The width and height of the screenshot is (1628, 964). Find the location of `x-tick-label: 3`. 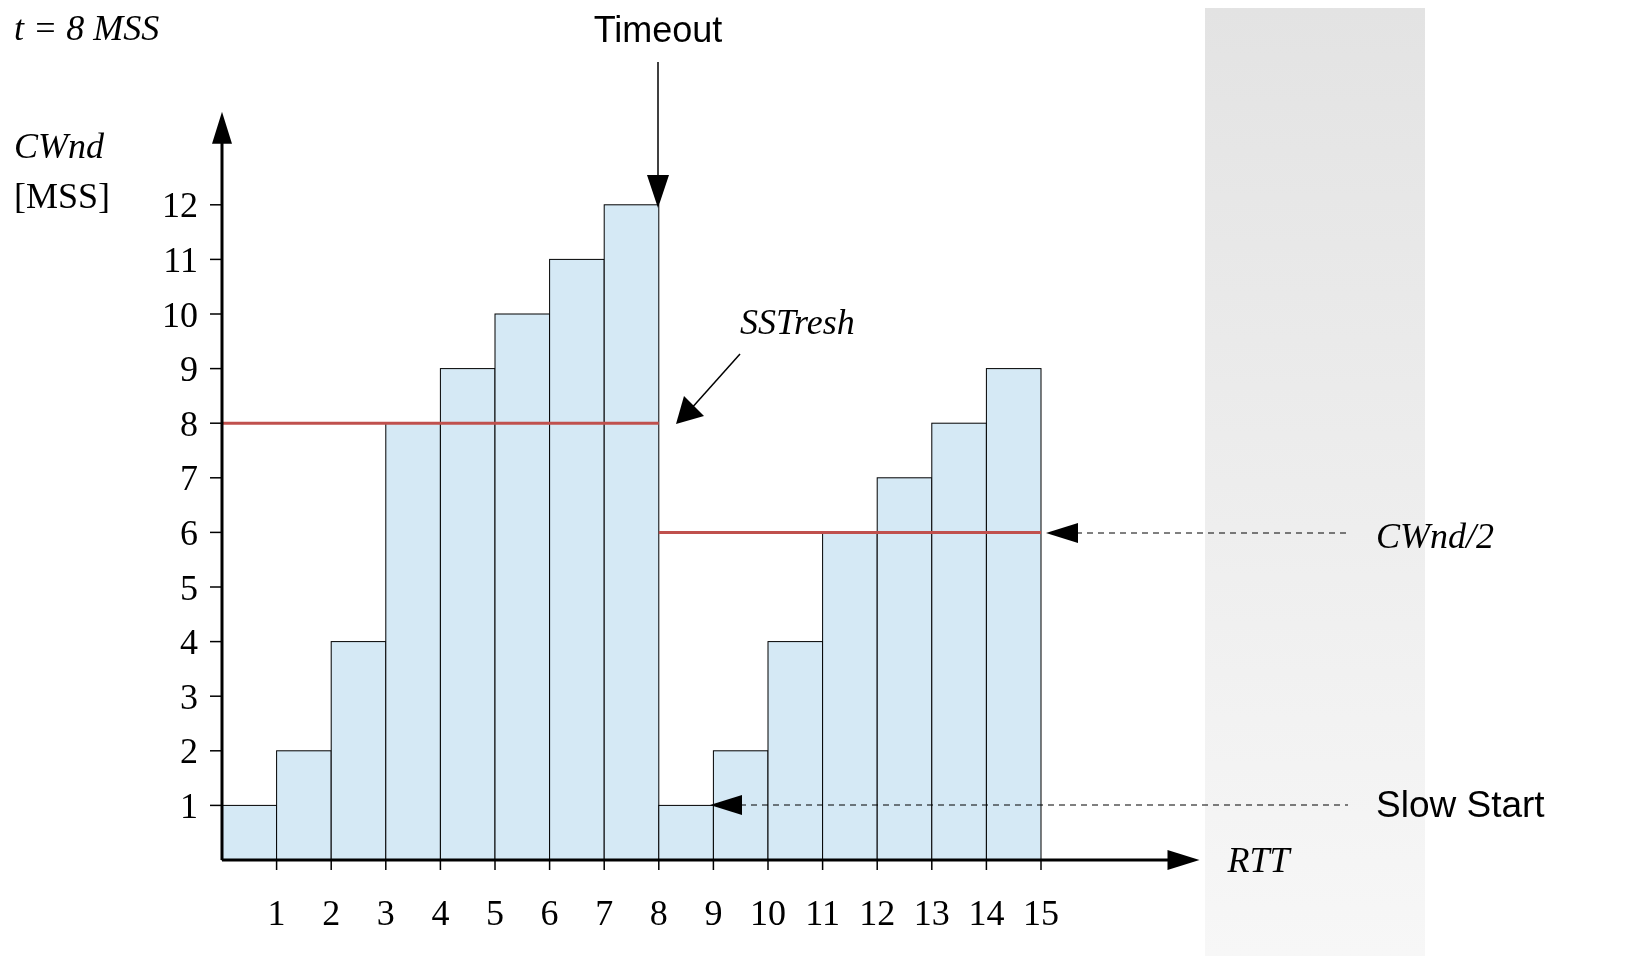

x-tick-label: 3 is located at coordinates (385, 913).